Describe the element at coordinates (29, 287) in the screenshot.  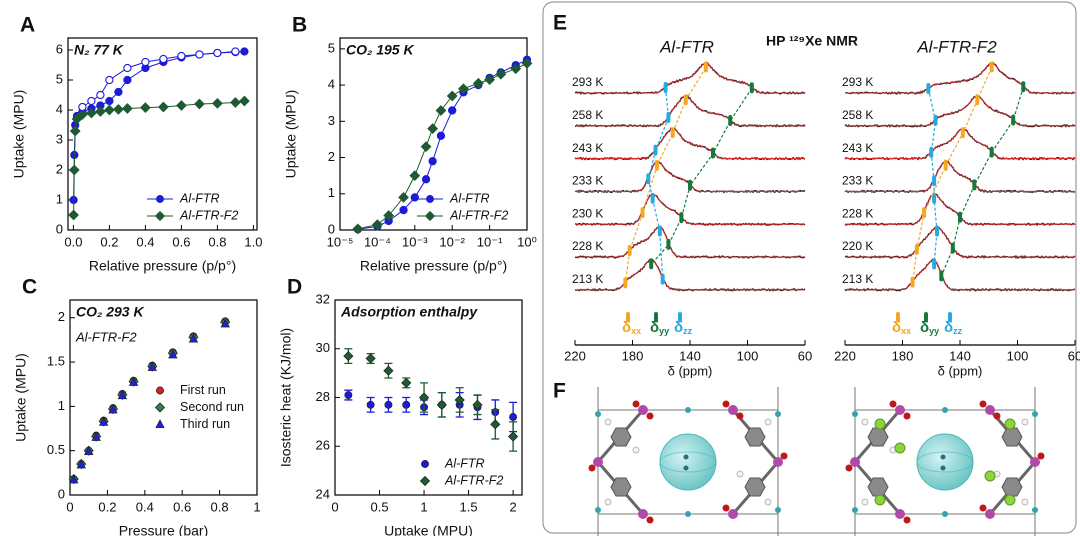
I see `panel-letter: C` at that location.